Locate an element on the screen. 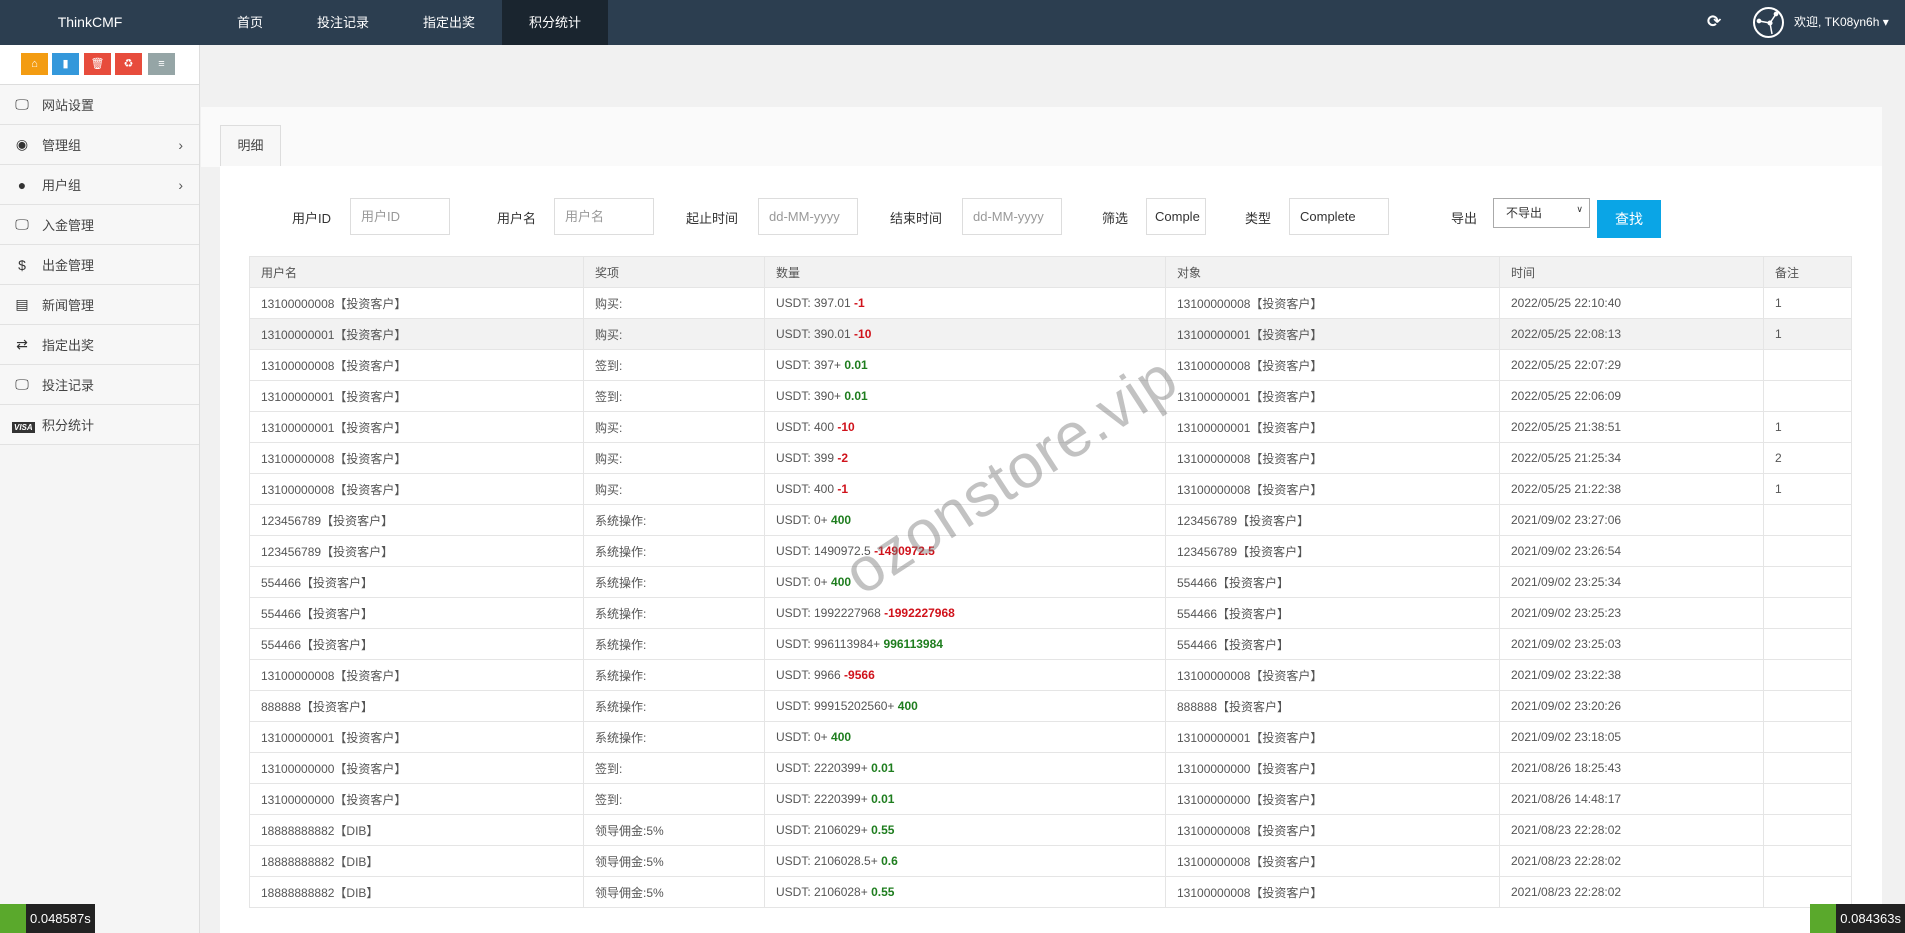  nav-assign-prize: 指定出奖 is located at coordinates (449, 22).